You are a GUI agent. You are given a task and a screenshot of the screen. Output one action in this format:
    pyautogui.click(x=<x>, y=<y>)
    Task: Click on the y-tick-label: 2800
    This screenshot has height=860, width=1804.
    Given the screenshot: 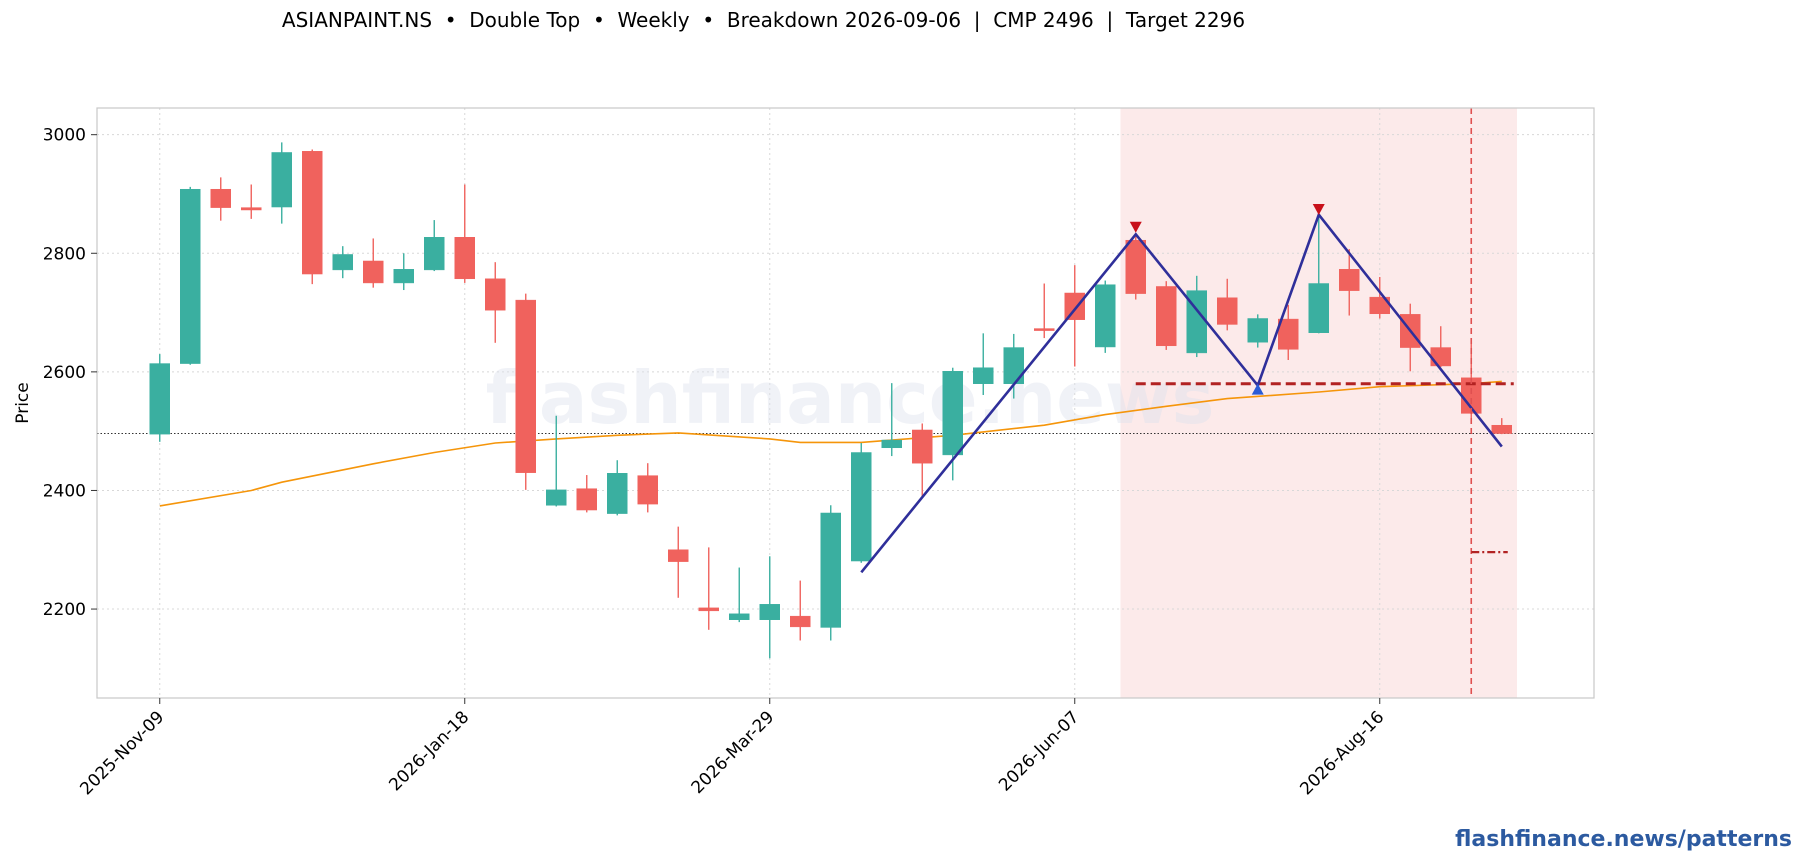 What is the action you would take?
    pyautogui.click(x=64, y=254)
    